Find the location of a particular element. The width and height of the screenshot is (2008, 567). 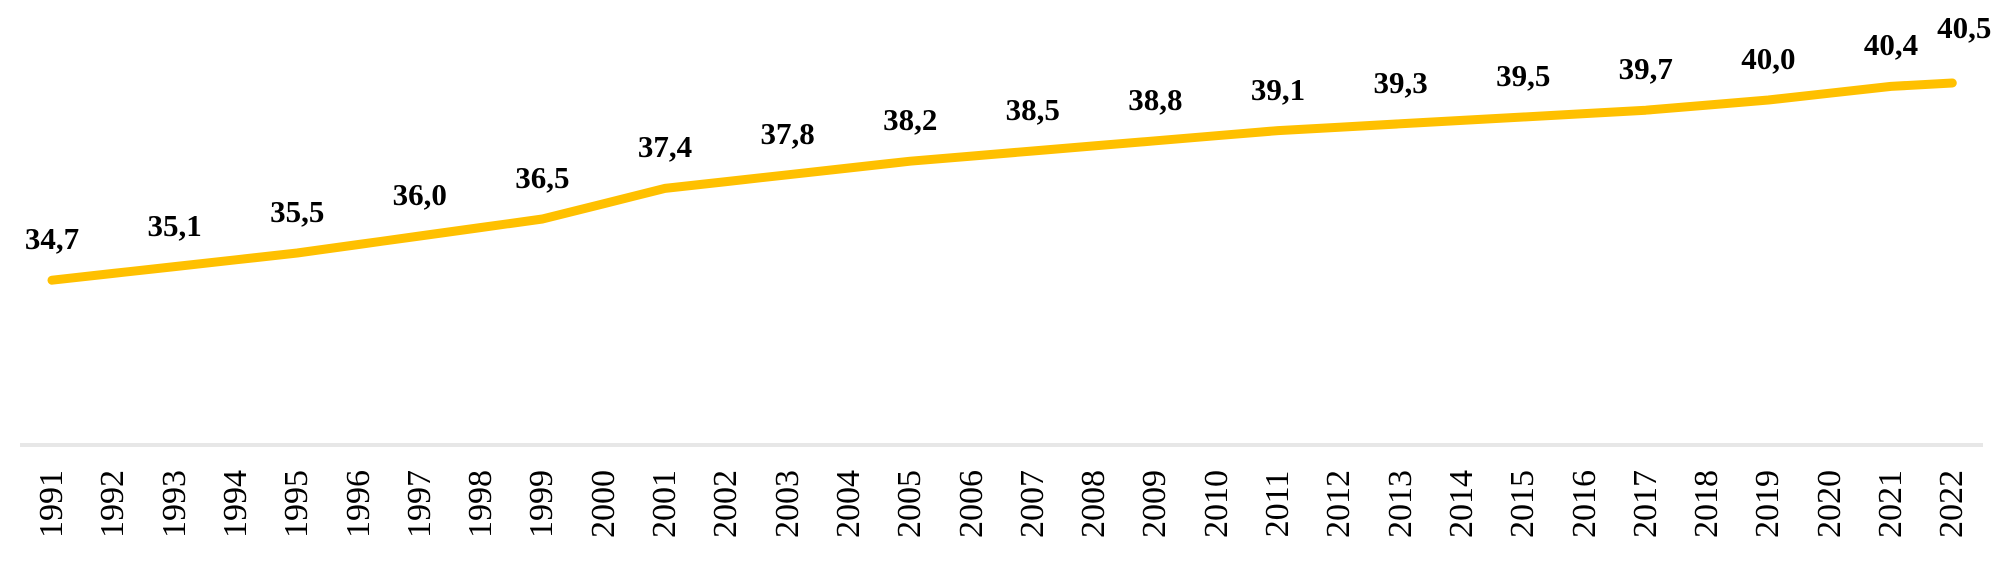

x-axis-tick-label: 1992 is located at coordinates (113, 504).